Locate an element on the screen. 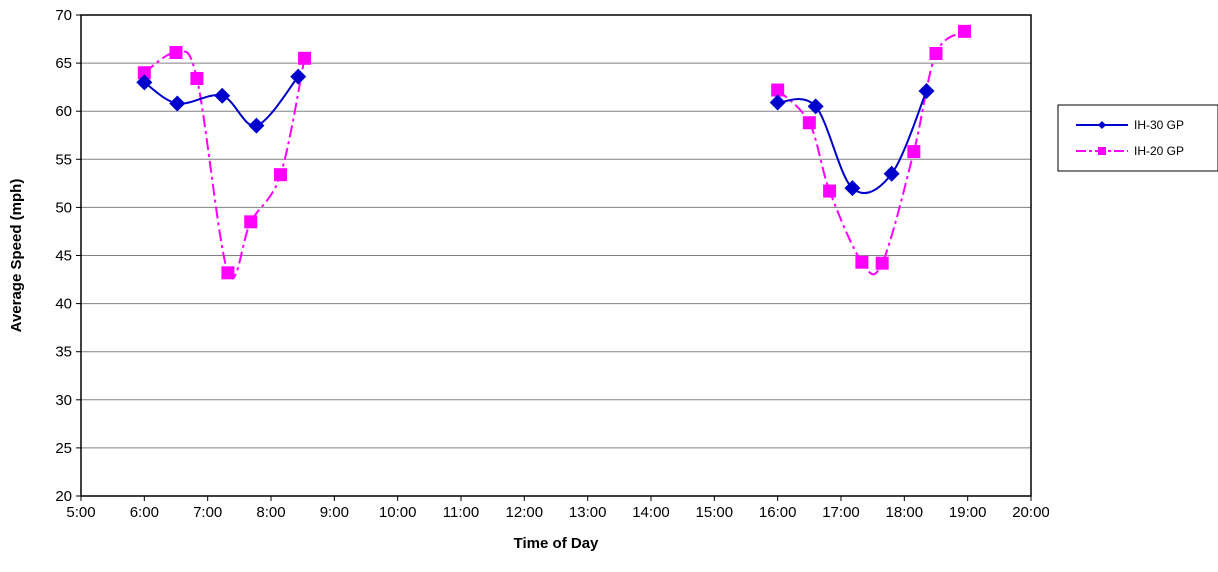 This screenshot has height=572, width=1218. y-tick-label: 60 is located at coordinates (63, 111).